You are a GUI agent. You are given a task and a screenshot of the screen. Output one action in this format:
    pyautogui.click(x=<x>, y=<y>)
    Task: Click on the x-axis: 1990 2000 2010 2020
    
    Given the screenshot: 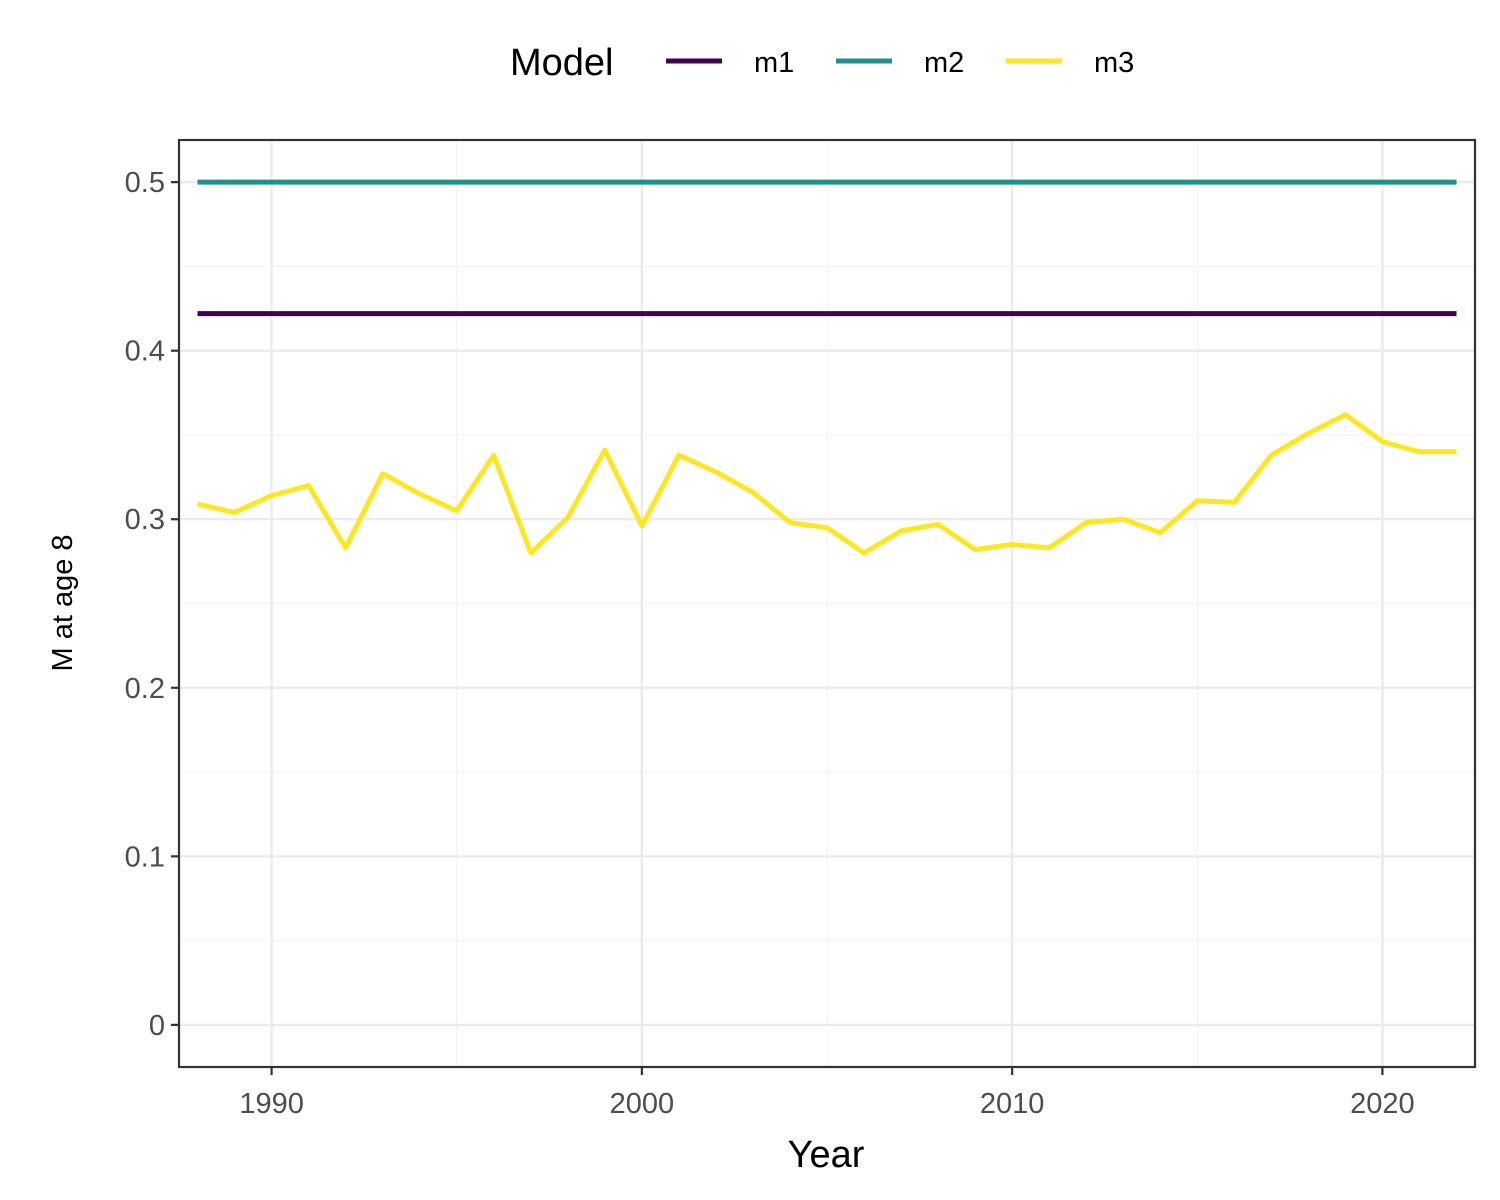 What is the action you would take?
    pyautogui.click(x=827, y=1093)
    